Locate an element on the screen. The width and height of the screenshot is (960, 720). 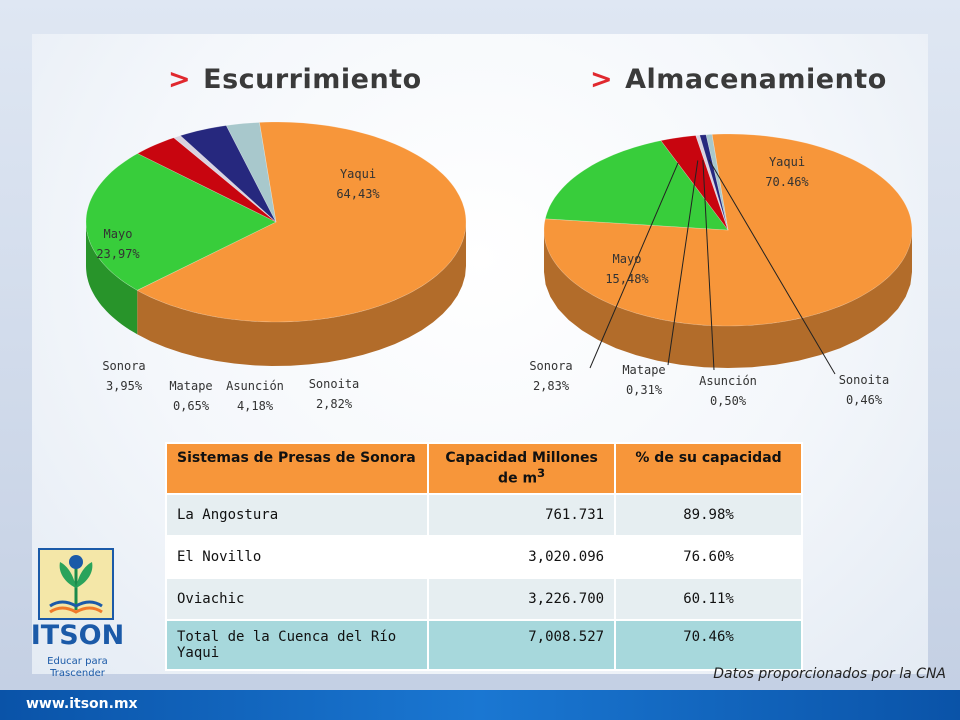
table-cell-capacity: 7,008.527 is located at coordinates (522, 644).